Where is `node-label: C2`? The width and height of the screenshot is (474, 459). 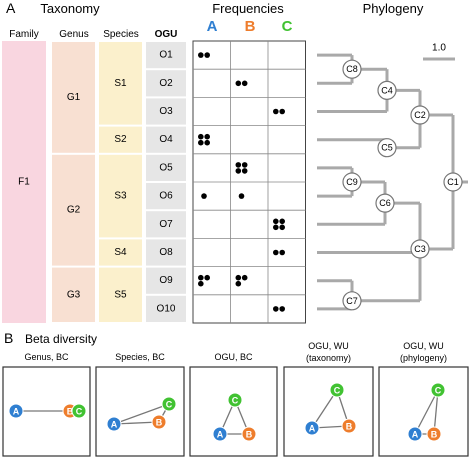 node-label: C2 is located at coordinates (420, 115).